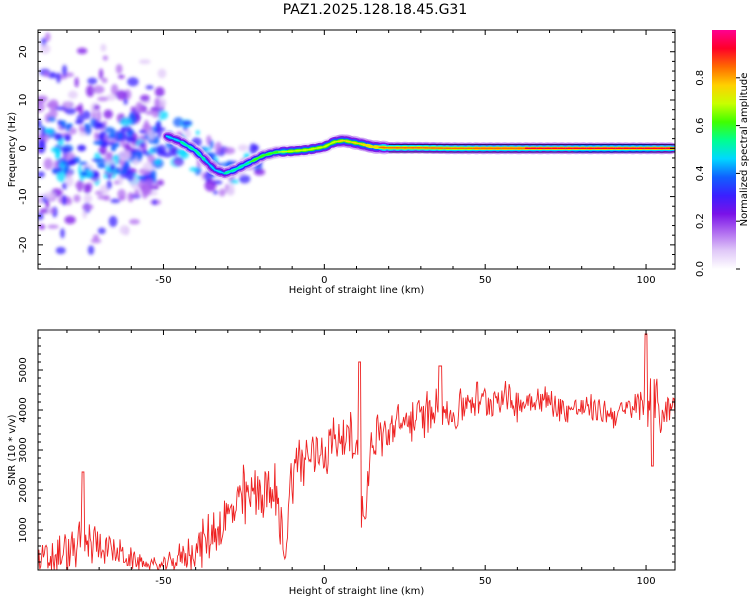  I want to click on colorbar-tick-label: 0.0, so click(700, 269).